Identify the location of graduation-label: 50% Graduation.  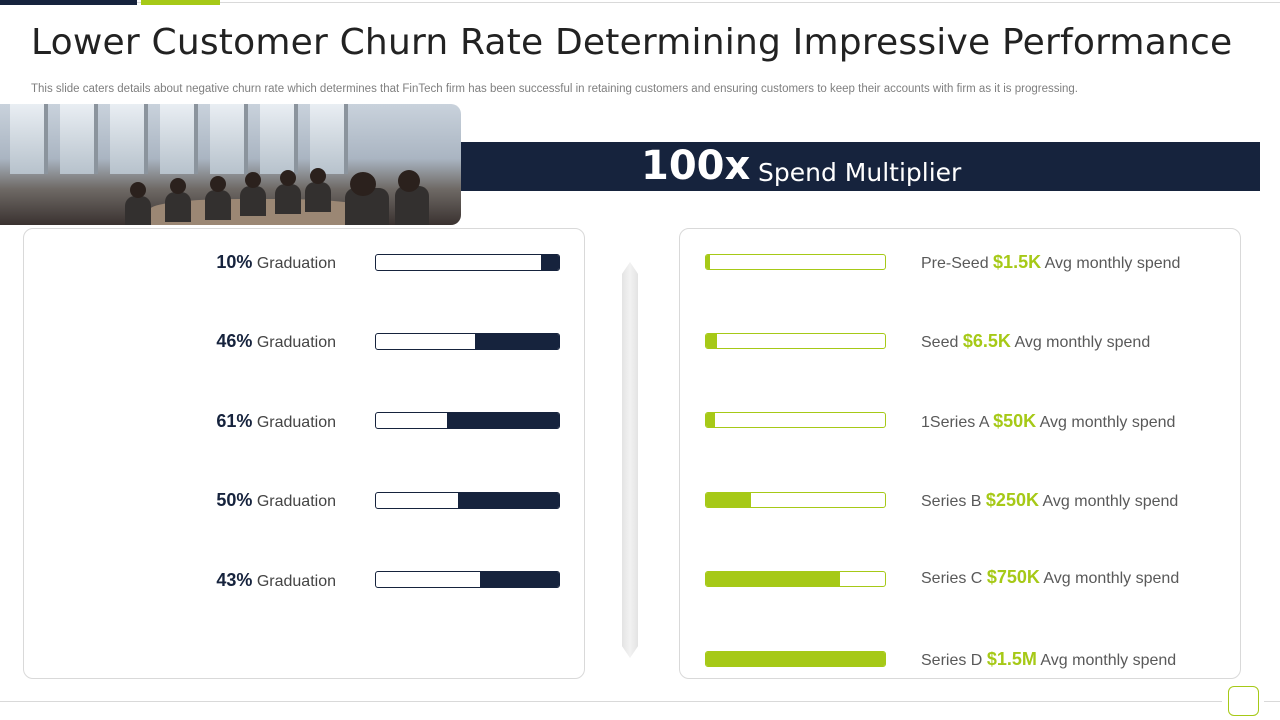
(276, 500).